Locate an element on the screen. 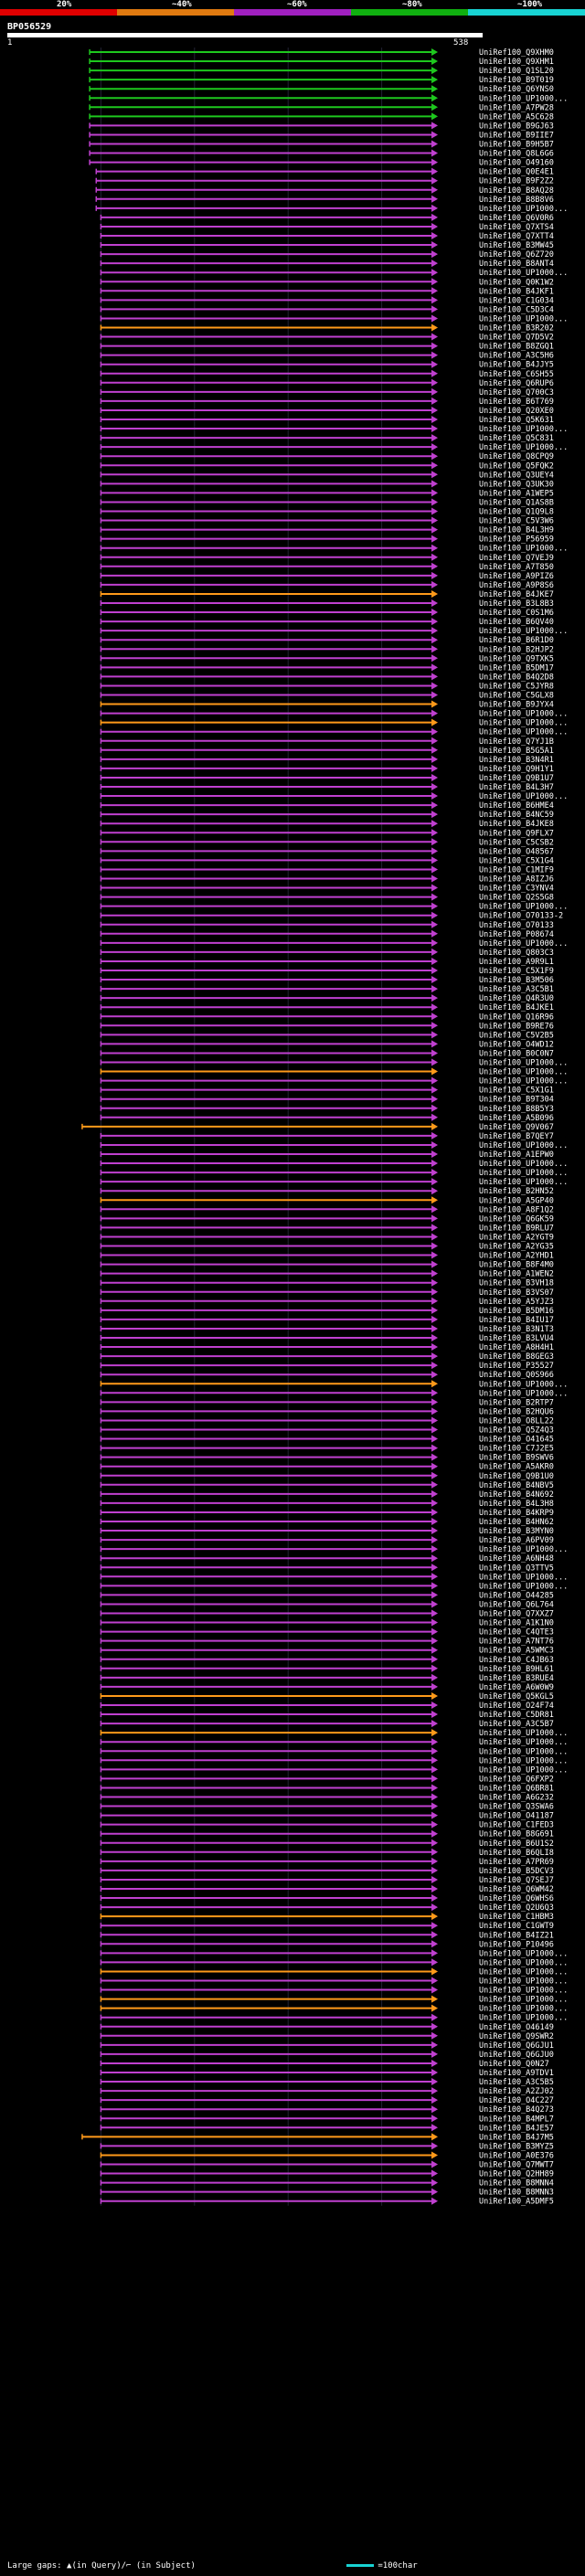  hit-row: UniRef100_B4NC59 is located at coordinates (327, 815).